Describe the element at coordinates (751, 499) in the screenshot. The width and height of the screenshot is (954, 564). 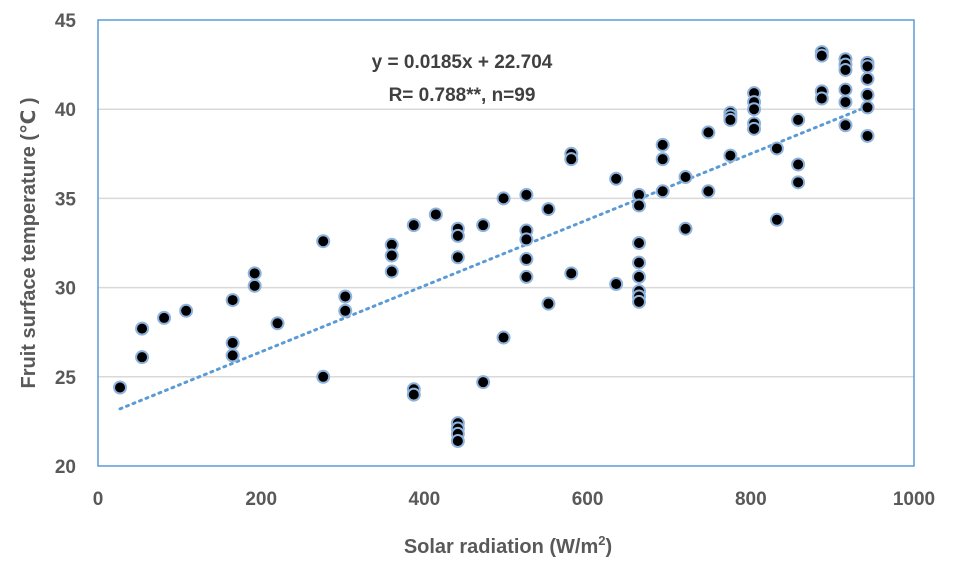
I see `x-tick-800: 800` at that location.